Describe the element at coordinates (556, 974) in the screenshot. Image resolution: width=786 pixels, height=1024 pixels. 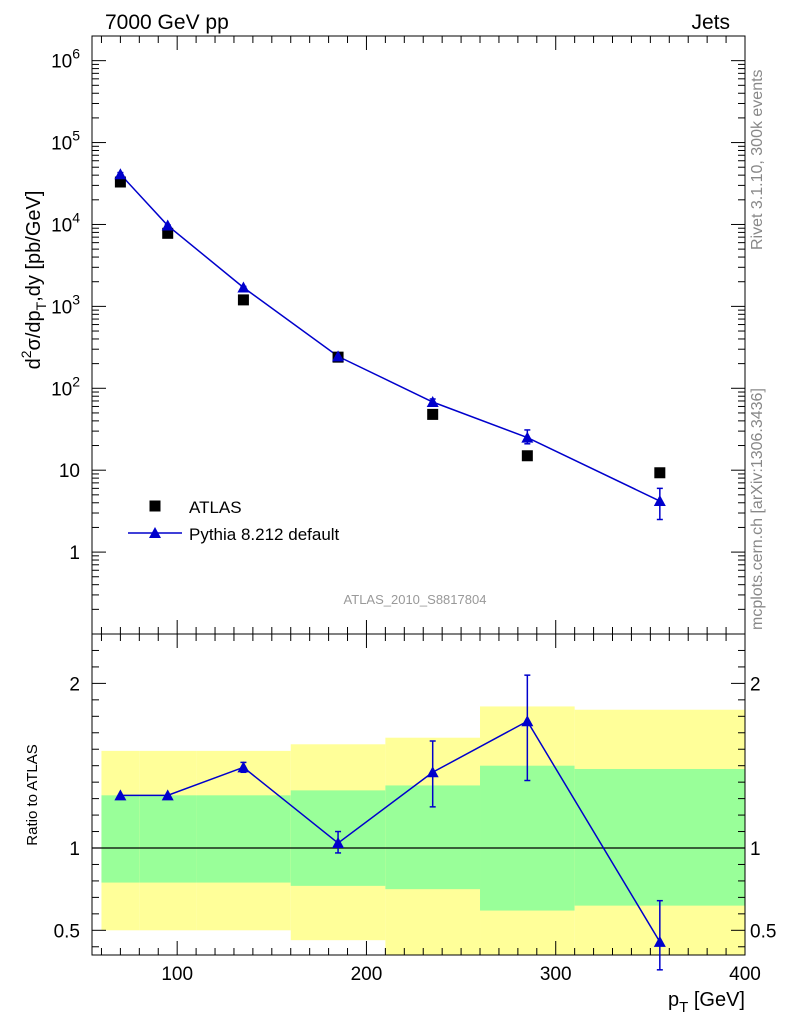
I see `x-tick-label: 300` at that location.